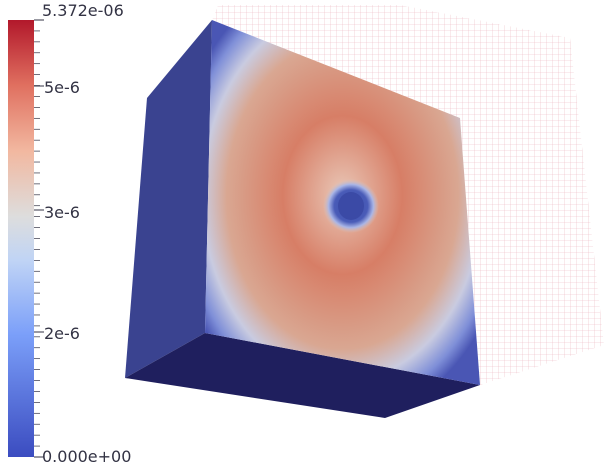 The image size is (604, 474). Describe the element at coordinates (302, 375) in the screenshot. I see `cube-bottom-face` at that location.